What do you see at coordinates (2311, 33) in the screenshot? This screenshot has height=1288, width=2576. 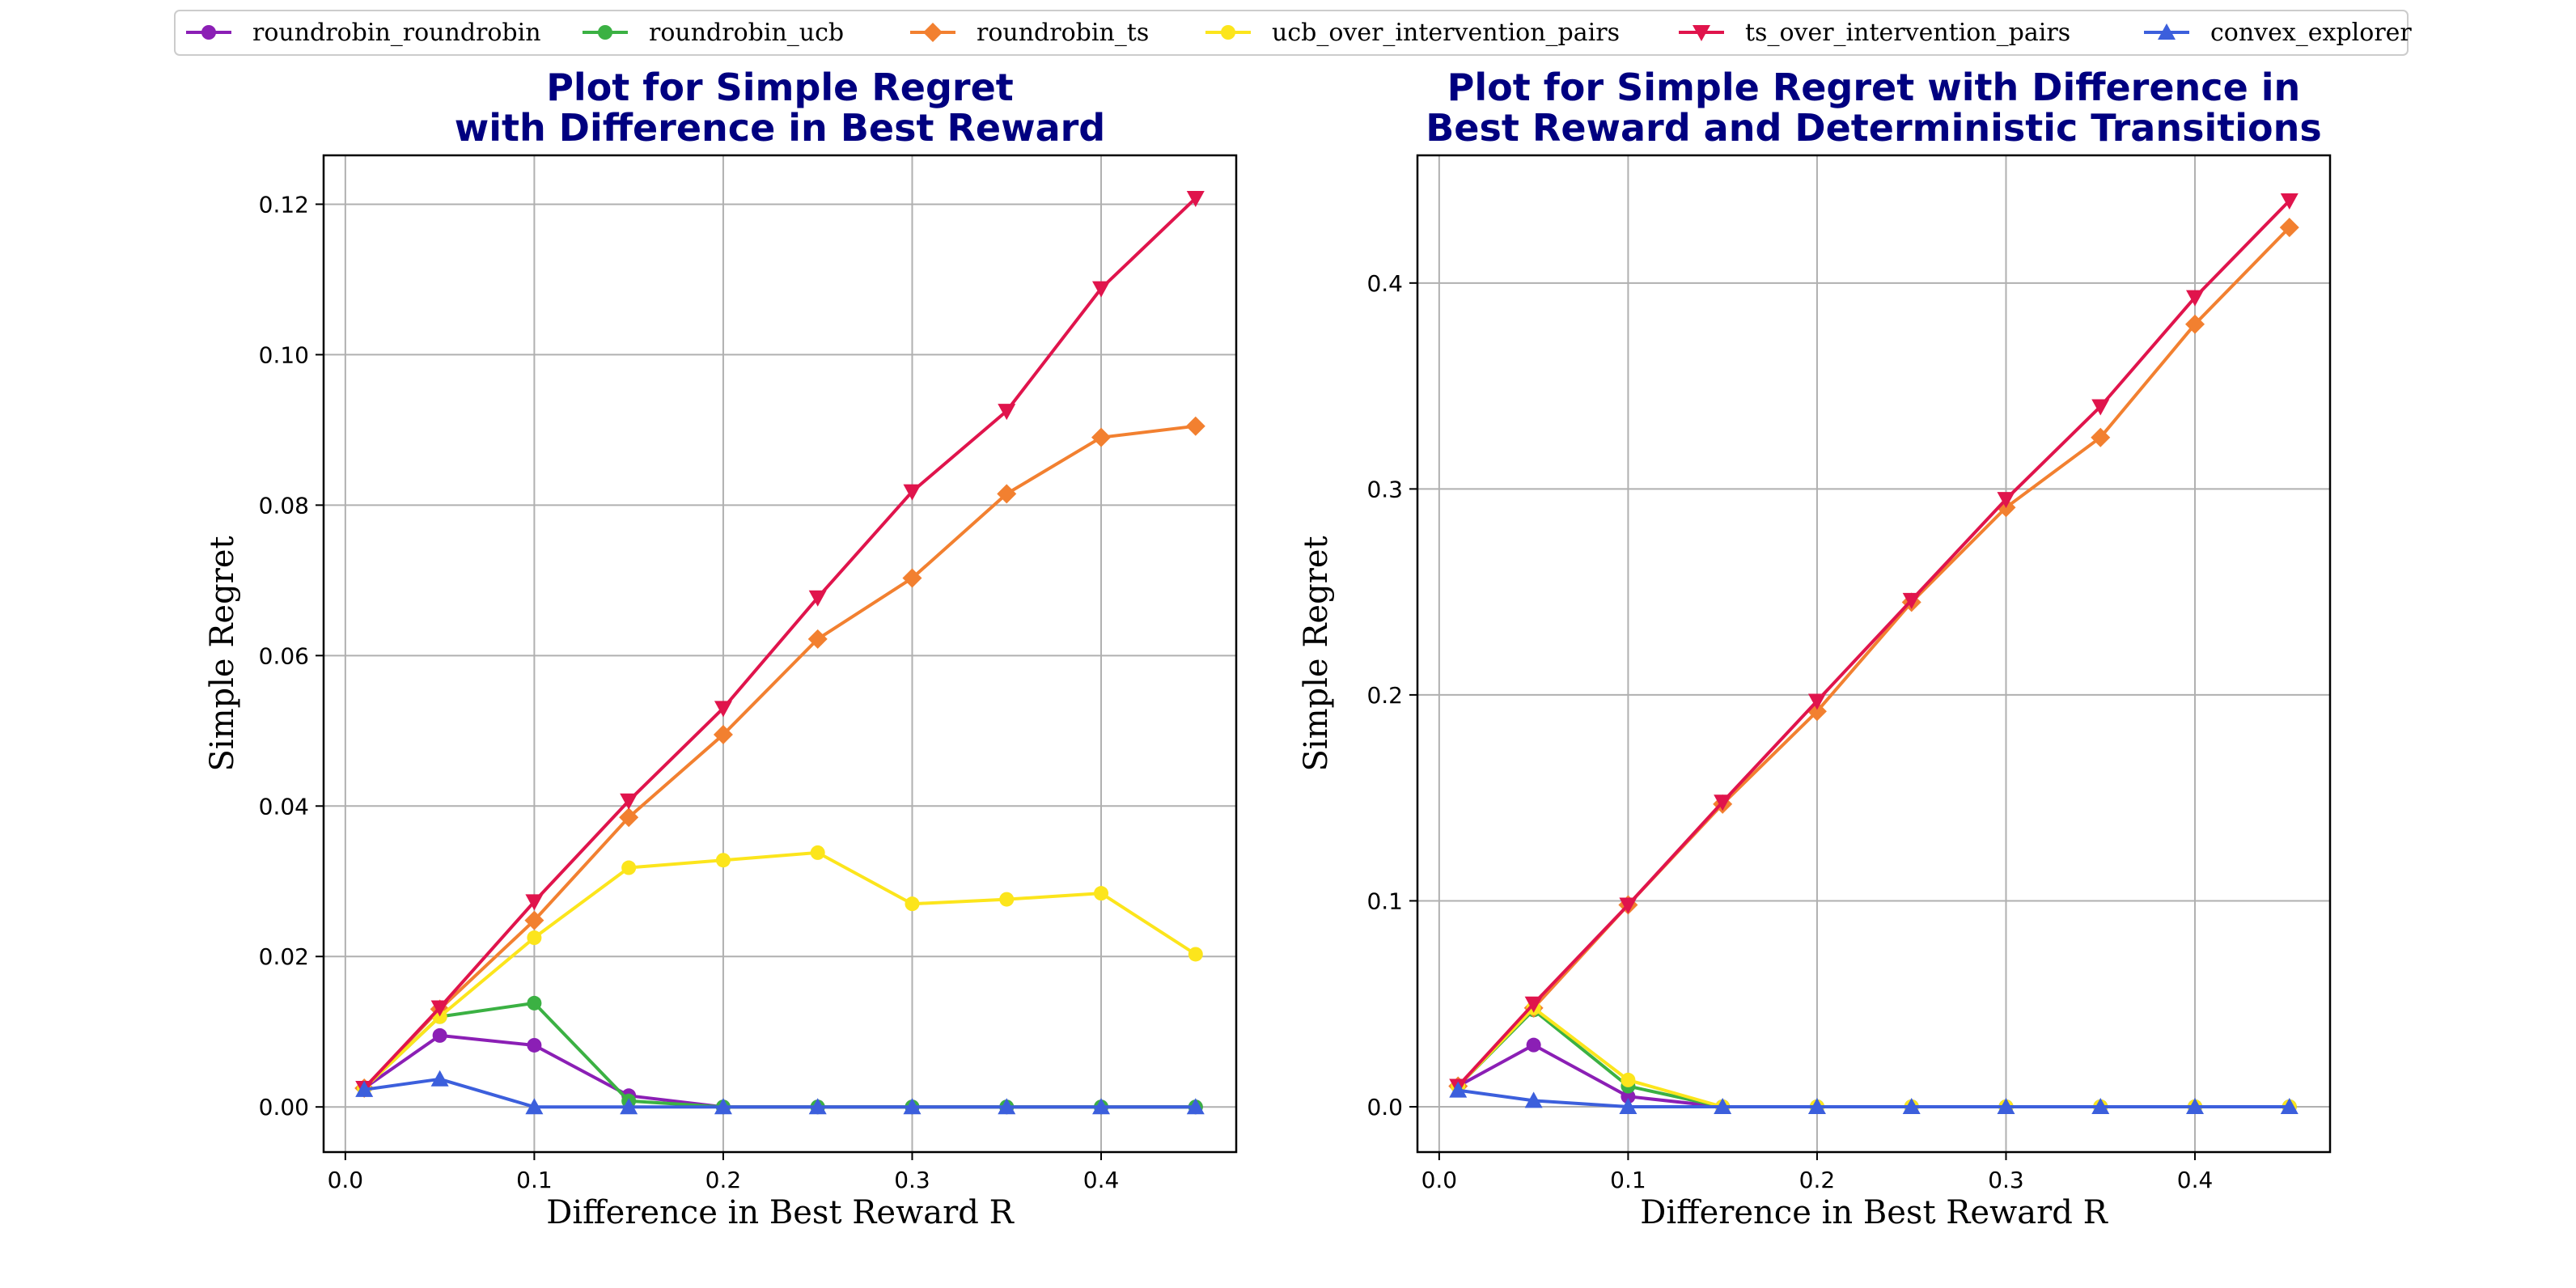 I see `legend-label: convex_explorer` at bounding box center [2311, 33].